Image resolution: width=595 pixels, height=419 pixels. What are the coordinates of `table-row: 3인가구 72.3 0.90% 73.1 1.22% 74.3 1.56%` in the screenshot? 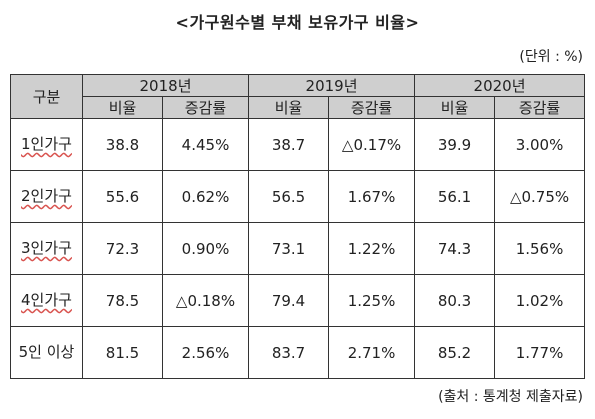 It's located at (298, 248).